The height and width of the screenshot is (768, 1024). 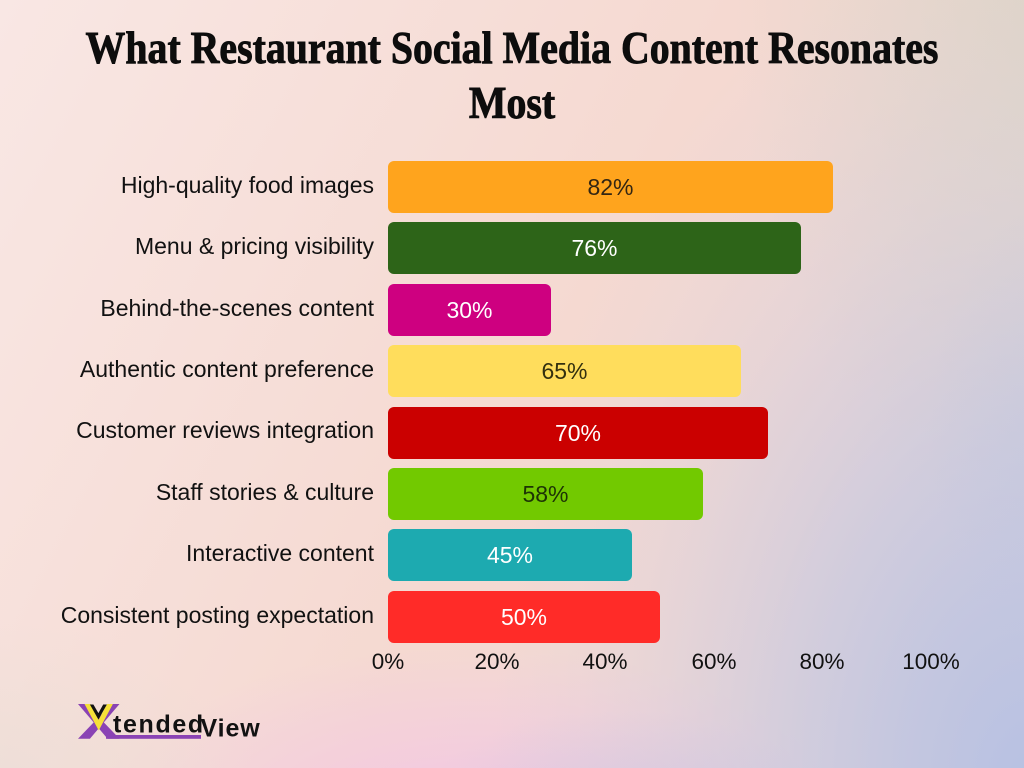 What do you see at coordinates (231, 729) in the screenshot?
I see `svg-text: View` at bounding box center [231, 729].